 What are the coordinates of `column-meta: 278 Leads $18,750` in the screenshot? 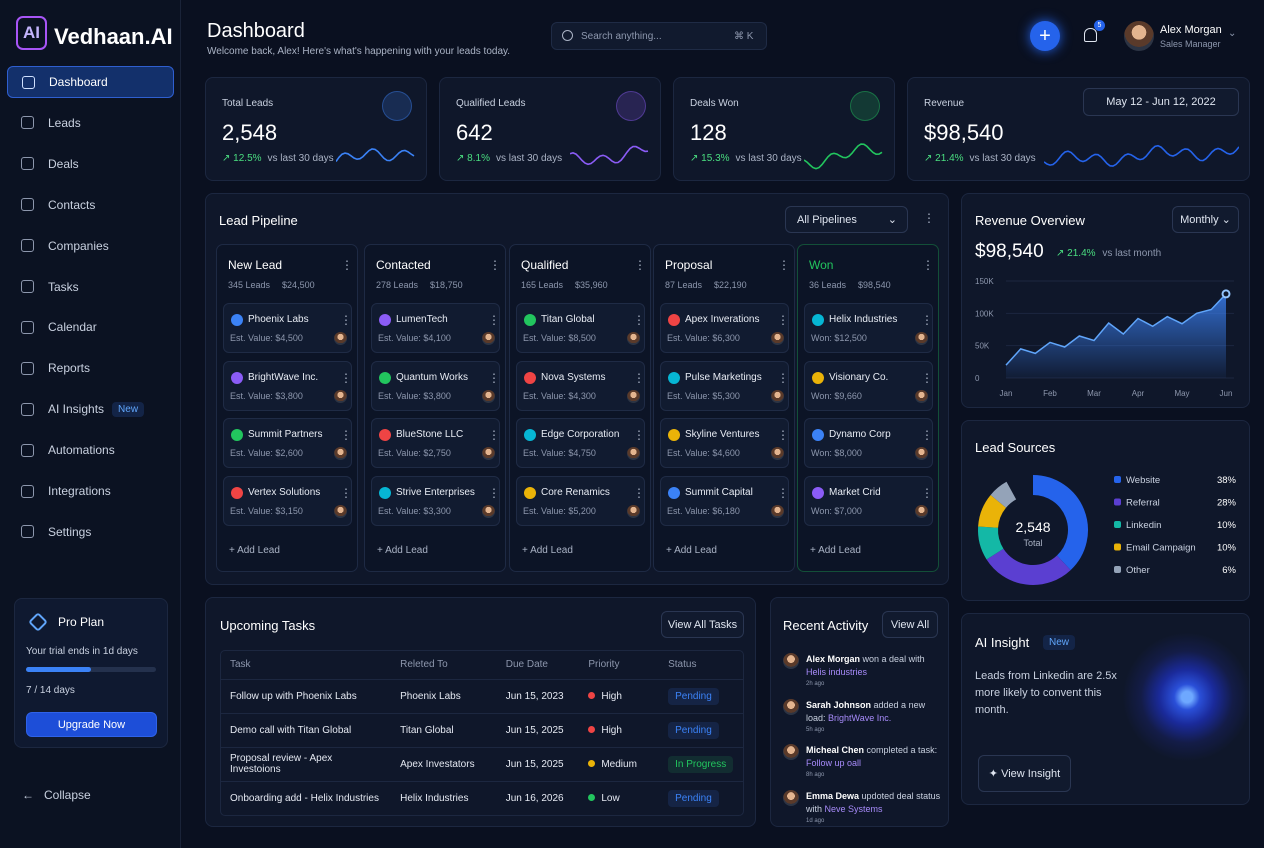 It's located at (419, 285).